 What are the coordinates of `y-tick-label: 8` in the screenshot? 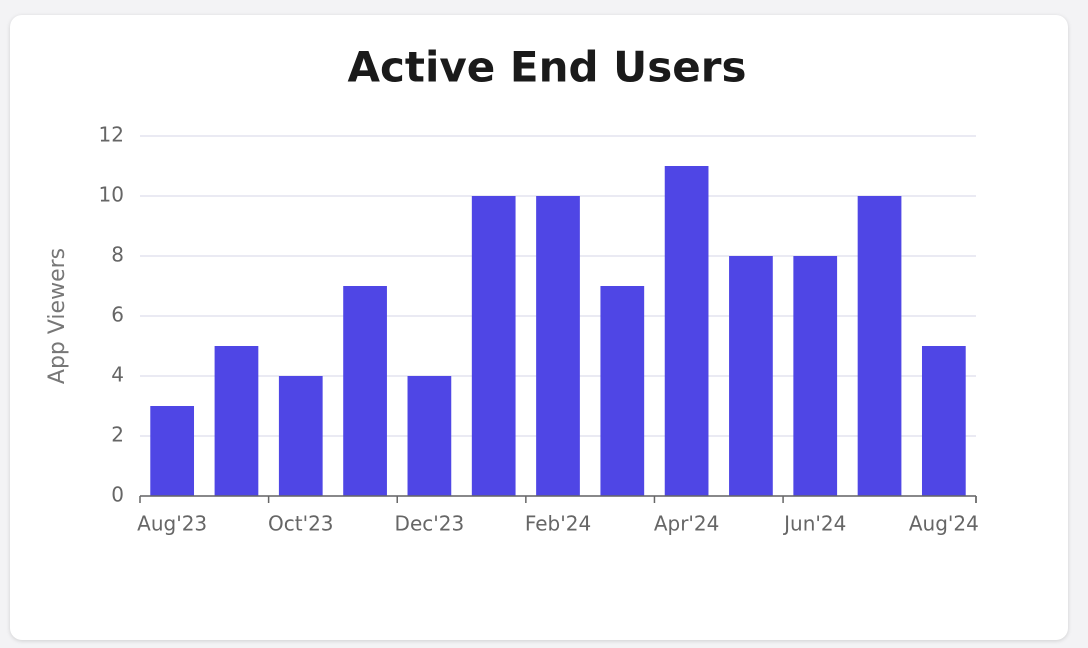 It's located at (117, 255).